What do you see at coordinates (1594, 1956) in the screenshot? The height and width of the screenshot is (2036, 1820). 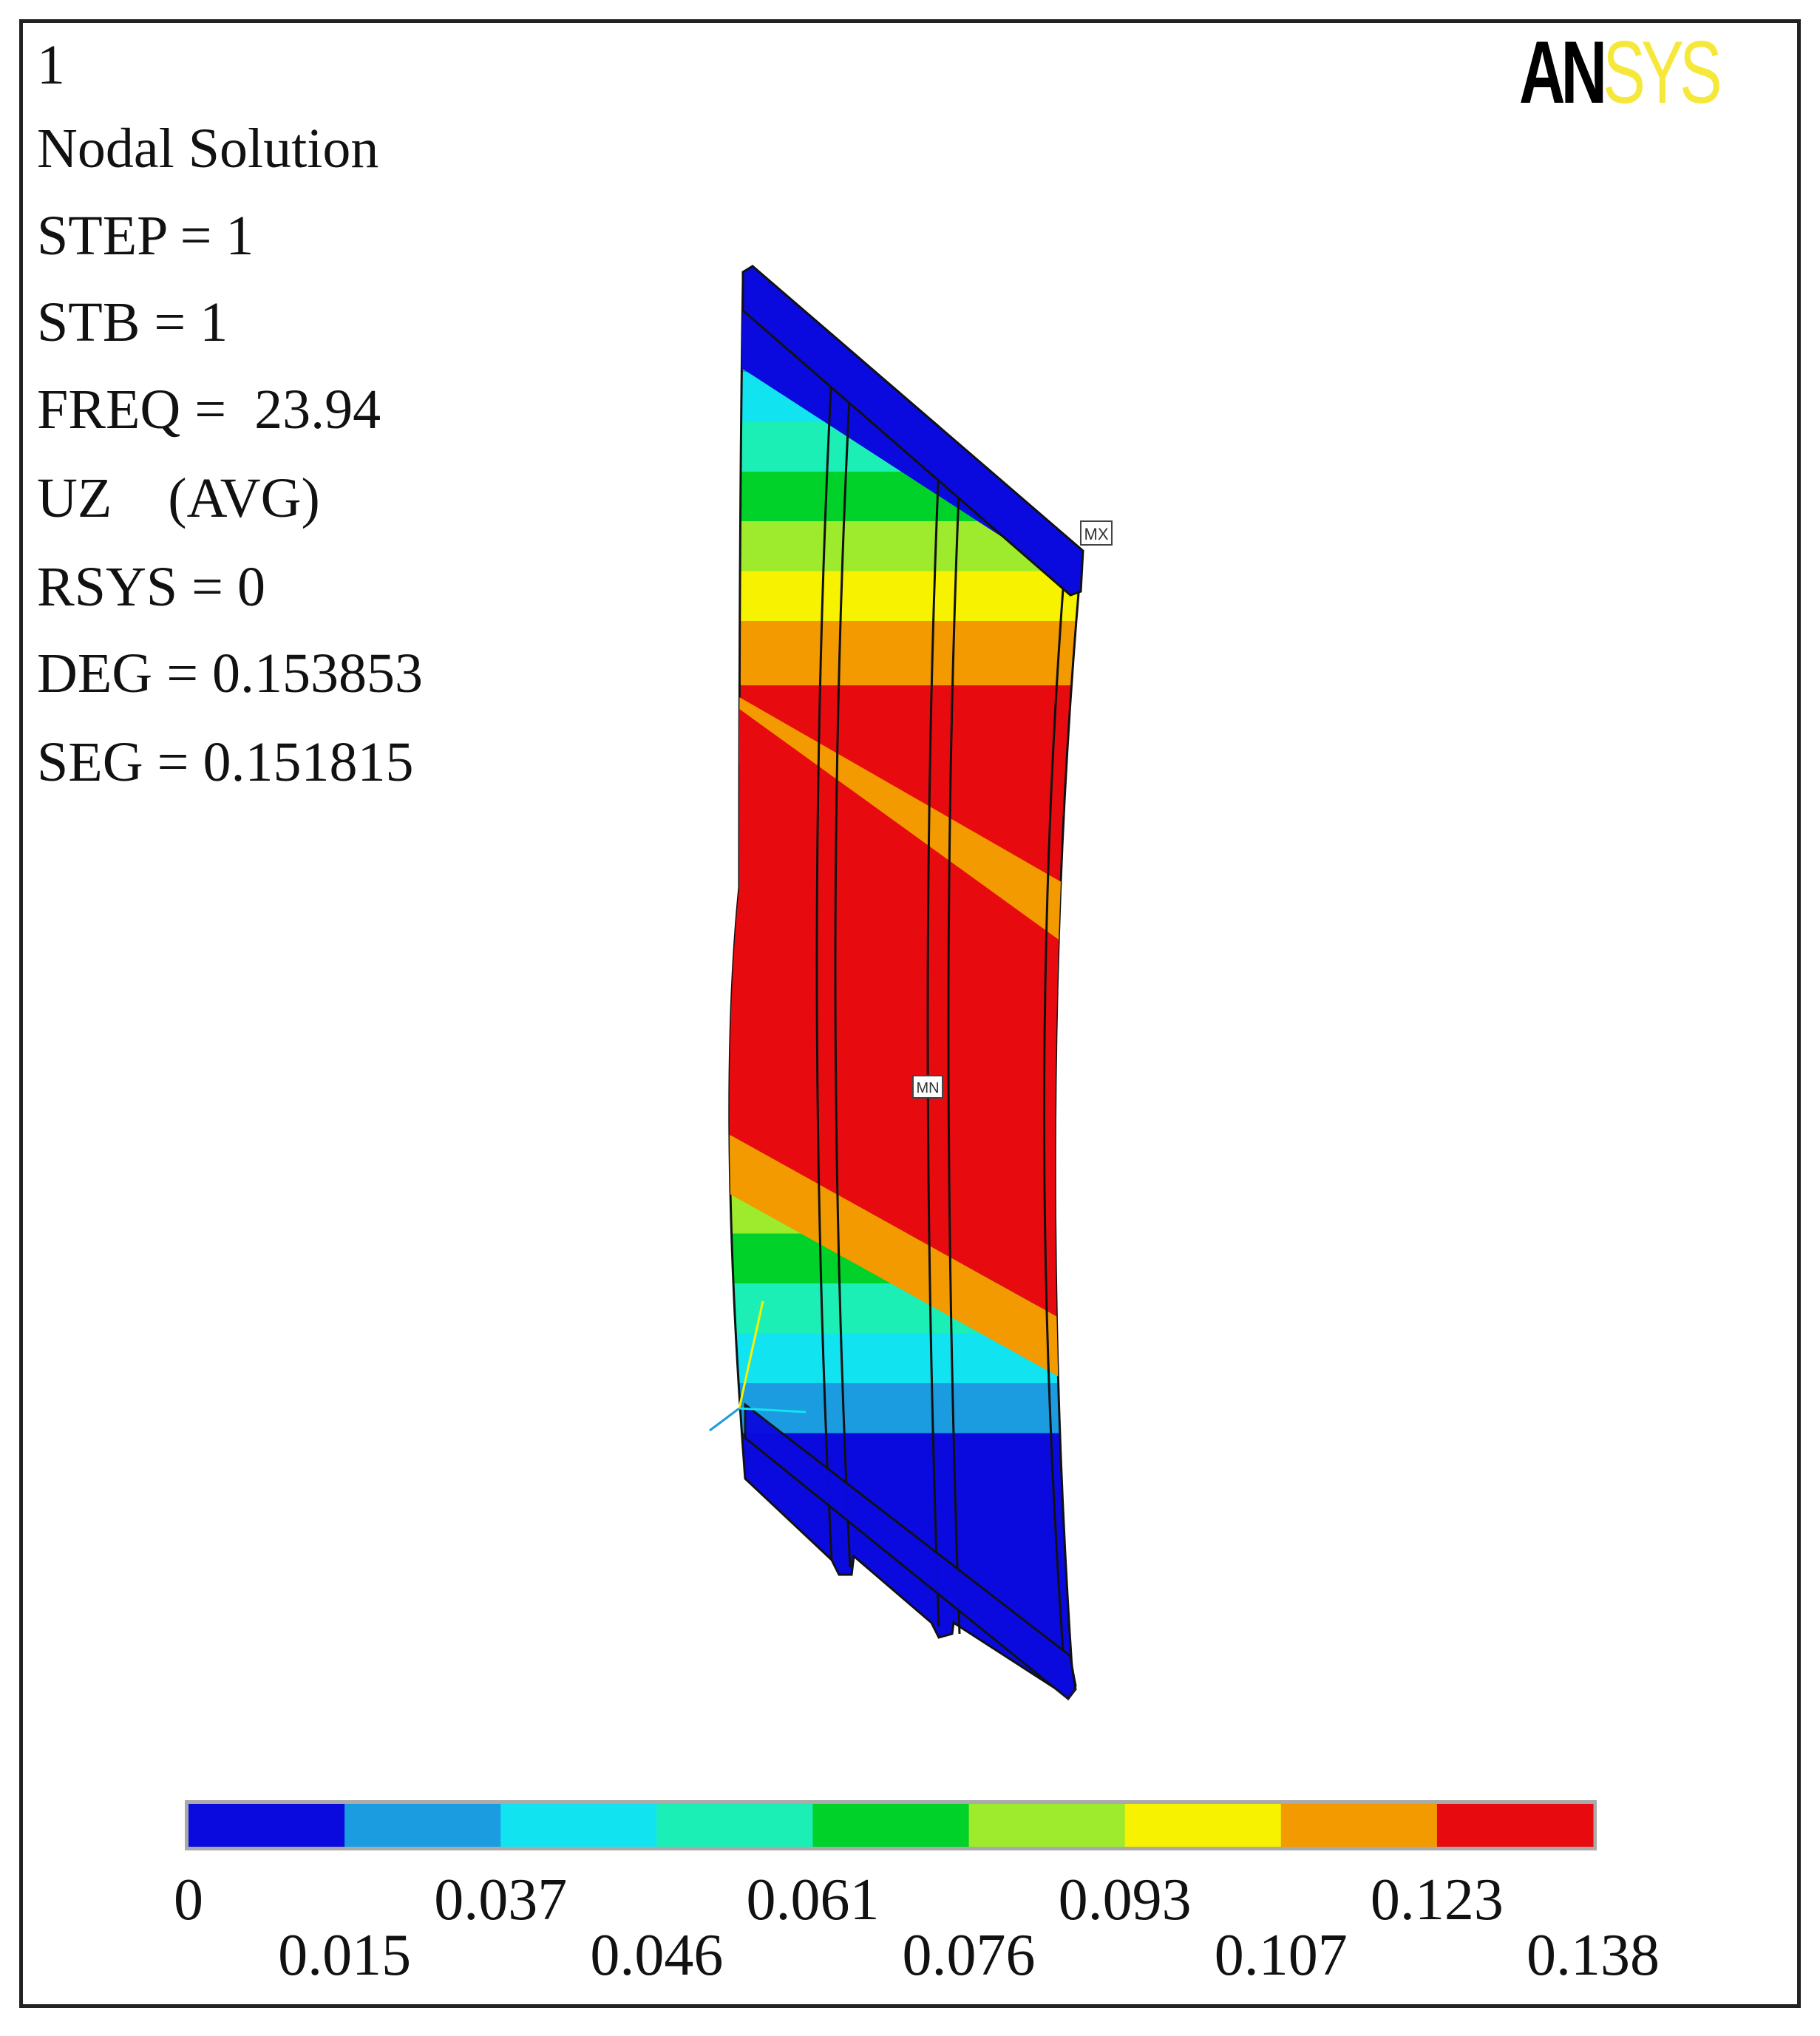 I see `legend-tick-label: 0.138` at bounding box center [1594, 1956].